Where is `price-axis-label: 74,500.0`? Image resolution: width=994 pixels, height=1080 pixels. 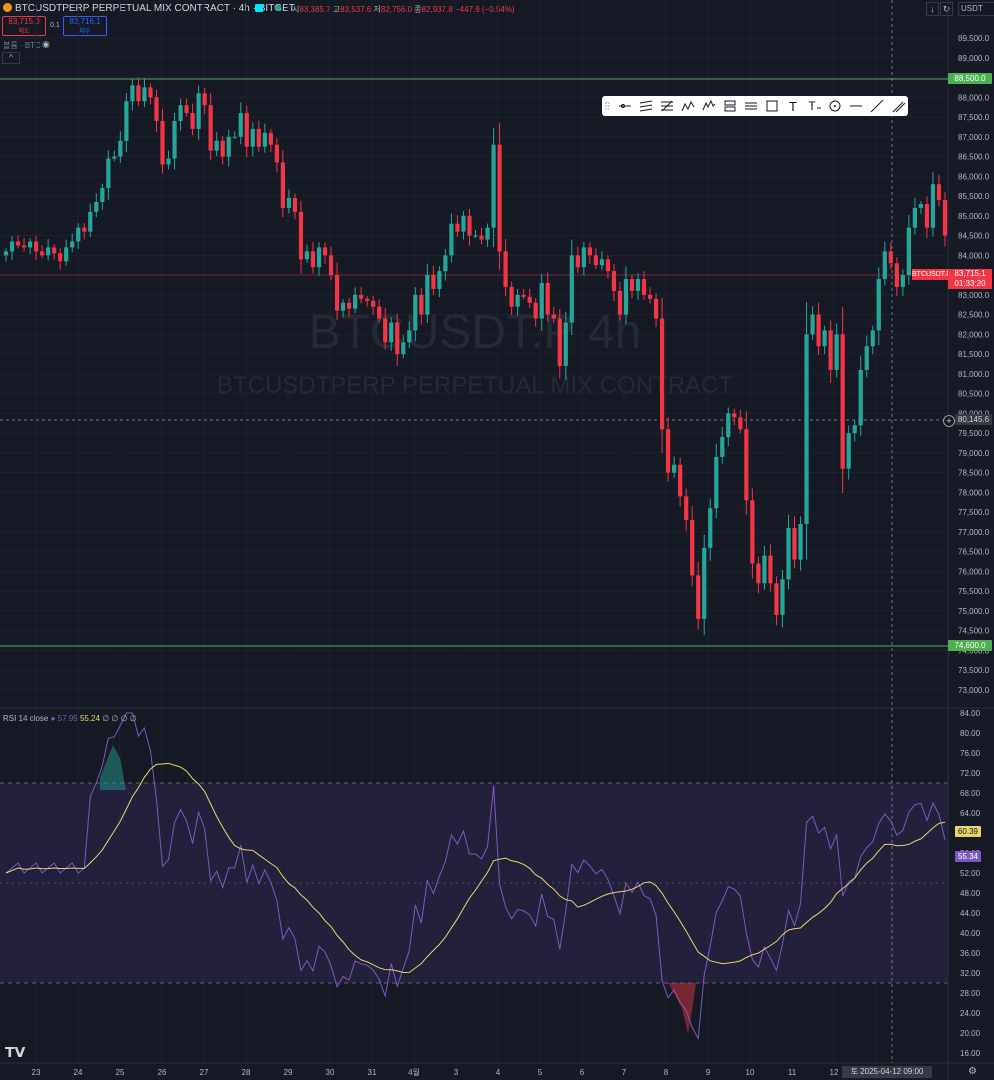 price-axis-label: 74,500.0 is located at coordinates (974, 631).